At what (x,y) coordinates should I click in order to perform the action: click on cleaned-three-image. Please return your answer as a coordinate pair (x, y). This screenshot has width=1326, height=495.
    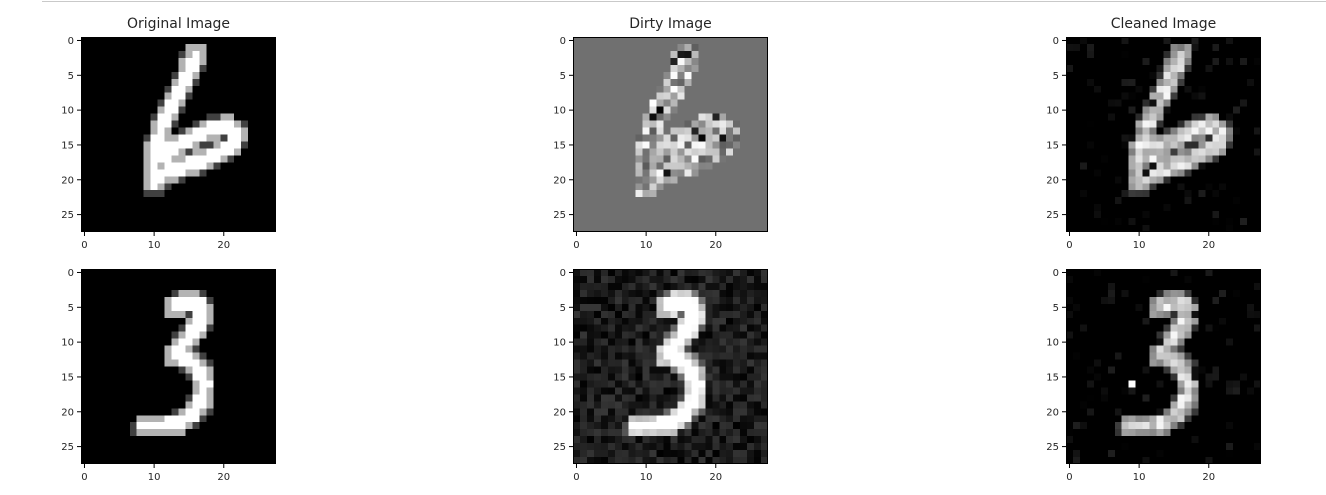
    Looking at the image, I should click on (1163, 366).